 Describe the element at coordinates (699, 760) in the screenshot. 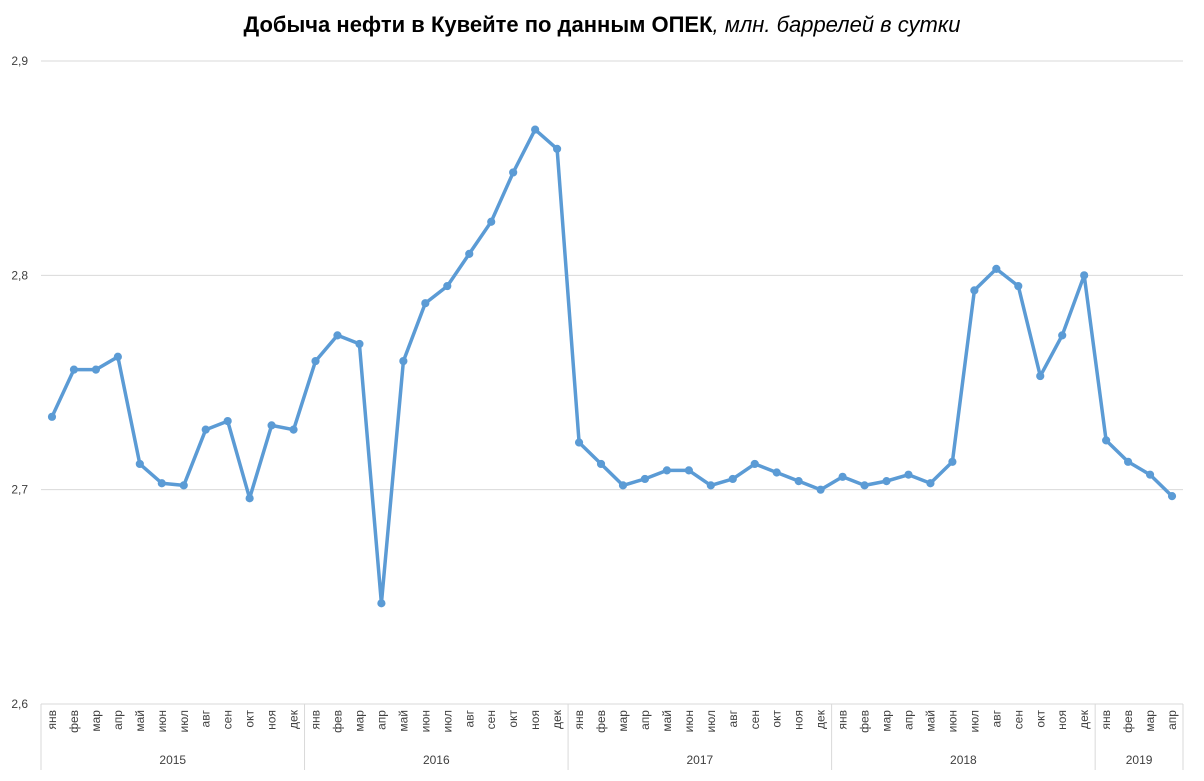

I see `year-label: 2017` at that location.